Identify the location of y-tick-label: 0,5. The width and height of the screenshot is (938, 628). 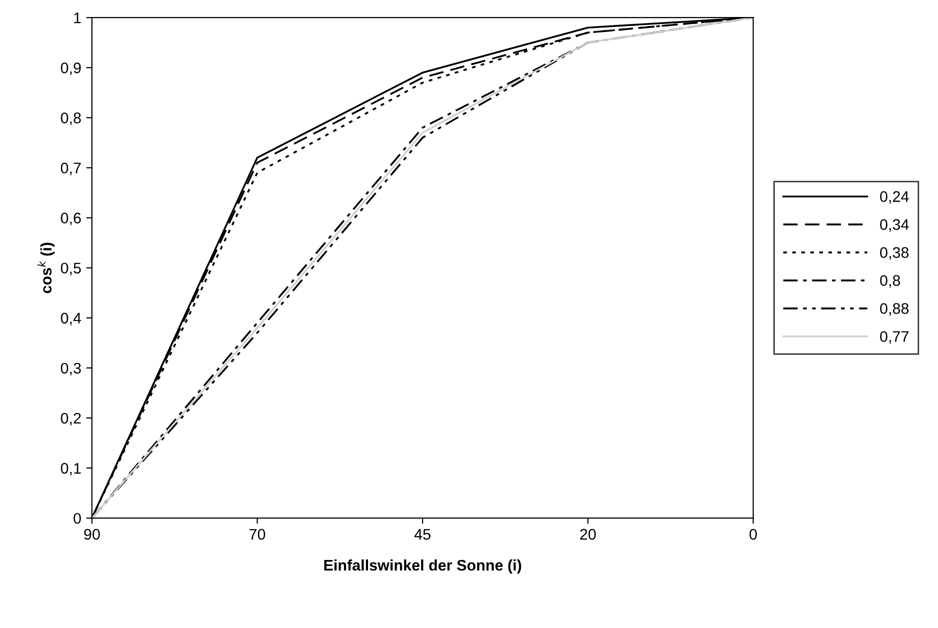
(70, 269).